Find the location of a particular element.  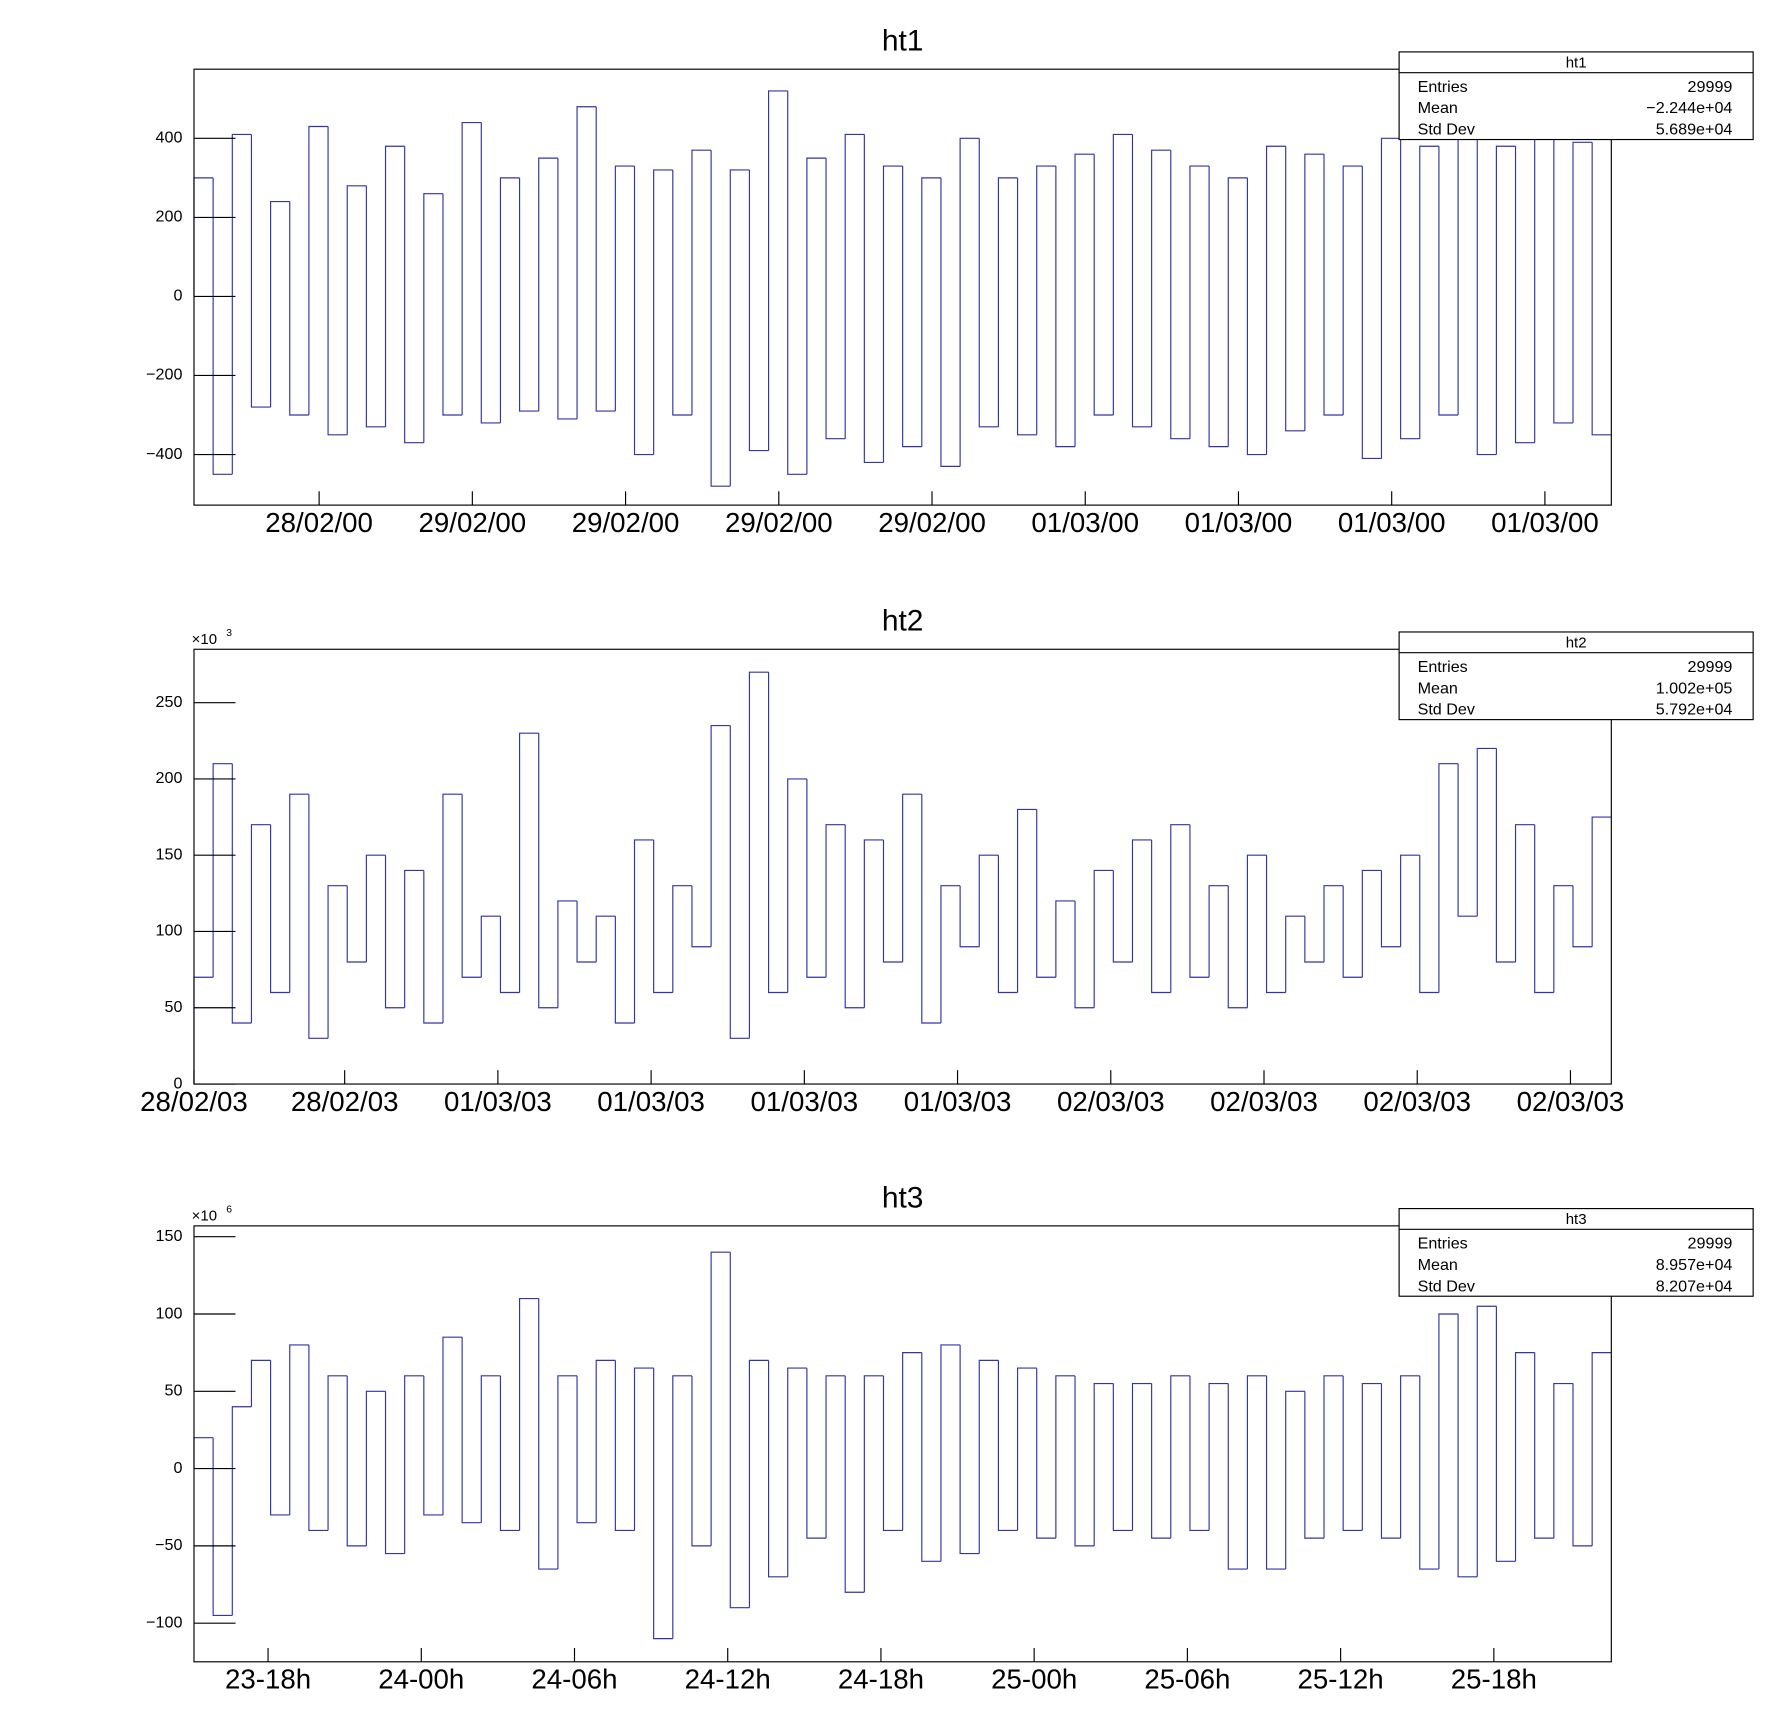

x-tick-label: 01/03/03 is located at coordinates (651, 1101).